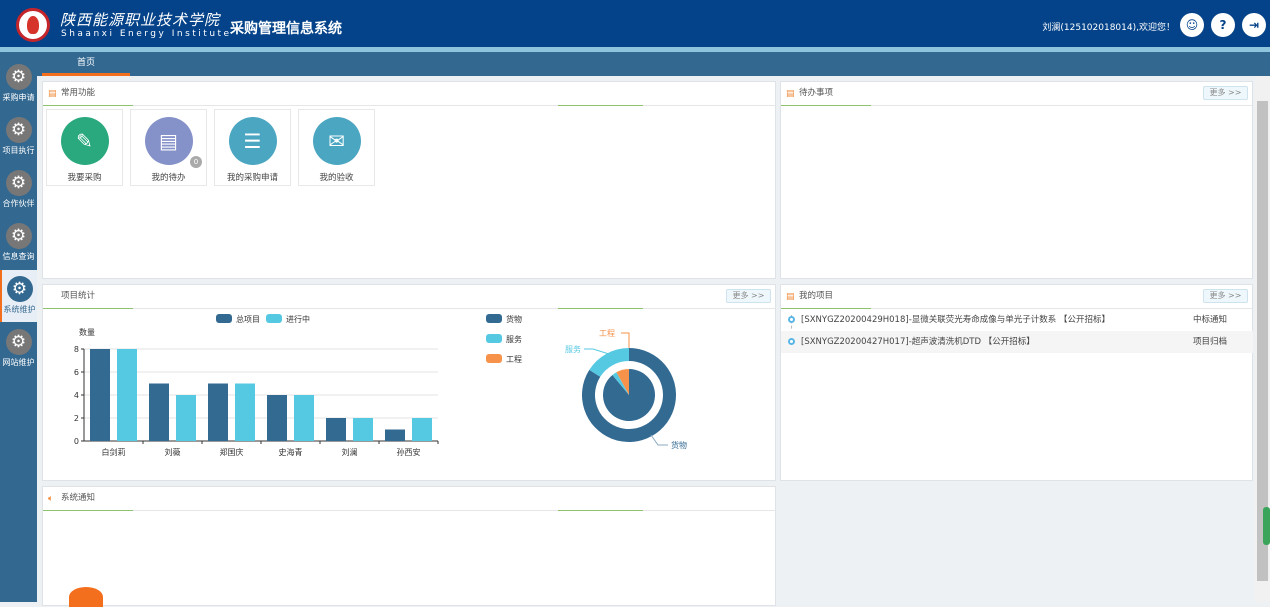 The width and height of the screenshot is (1270, 607). I want to click on x-tick-label: 孙西安, so click(409, 452).